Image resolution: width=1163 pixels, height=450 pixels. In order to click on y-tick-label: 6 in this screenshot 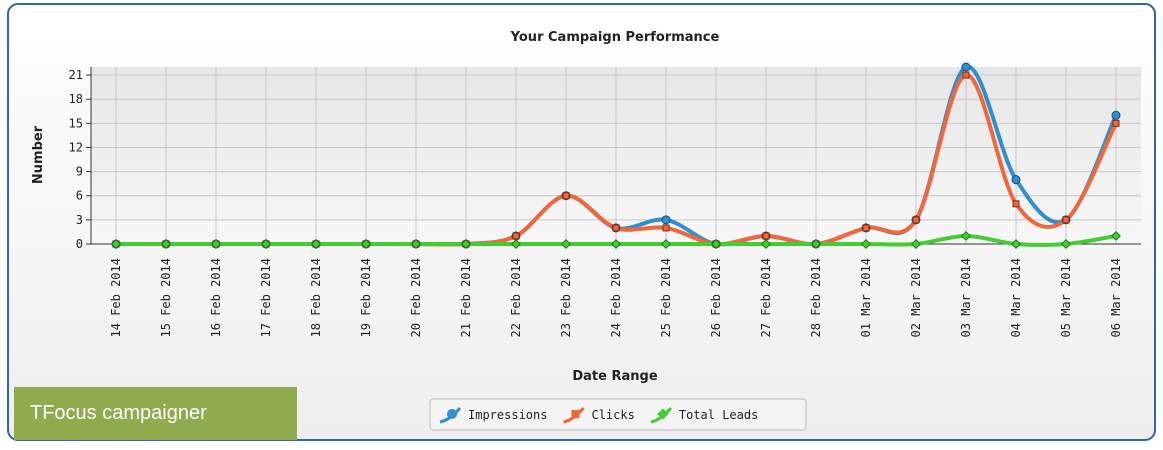, I will do `click(79, 196)`.